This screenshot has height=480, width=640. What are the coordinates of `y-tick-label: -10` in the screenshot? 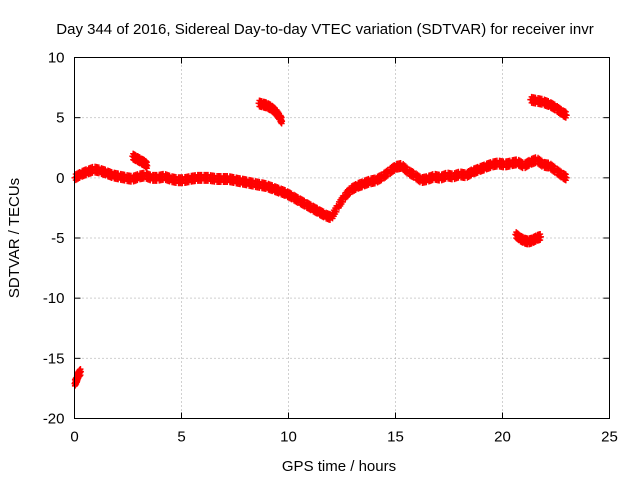 It's located at (54, 298).